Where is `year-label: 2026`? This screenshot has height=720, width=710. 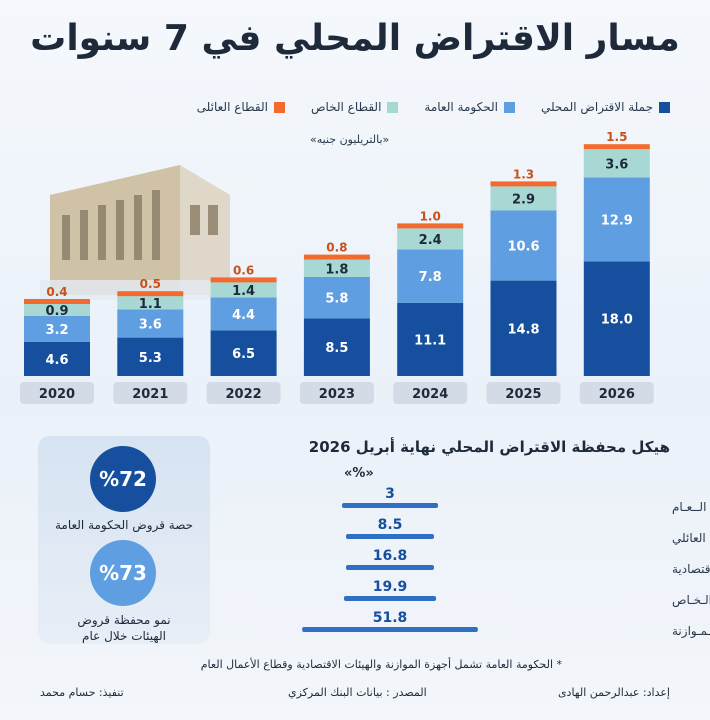 year-label: 2026 is located at coordinates (617, 394).